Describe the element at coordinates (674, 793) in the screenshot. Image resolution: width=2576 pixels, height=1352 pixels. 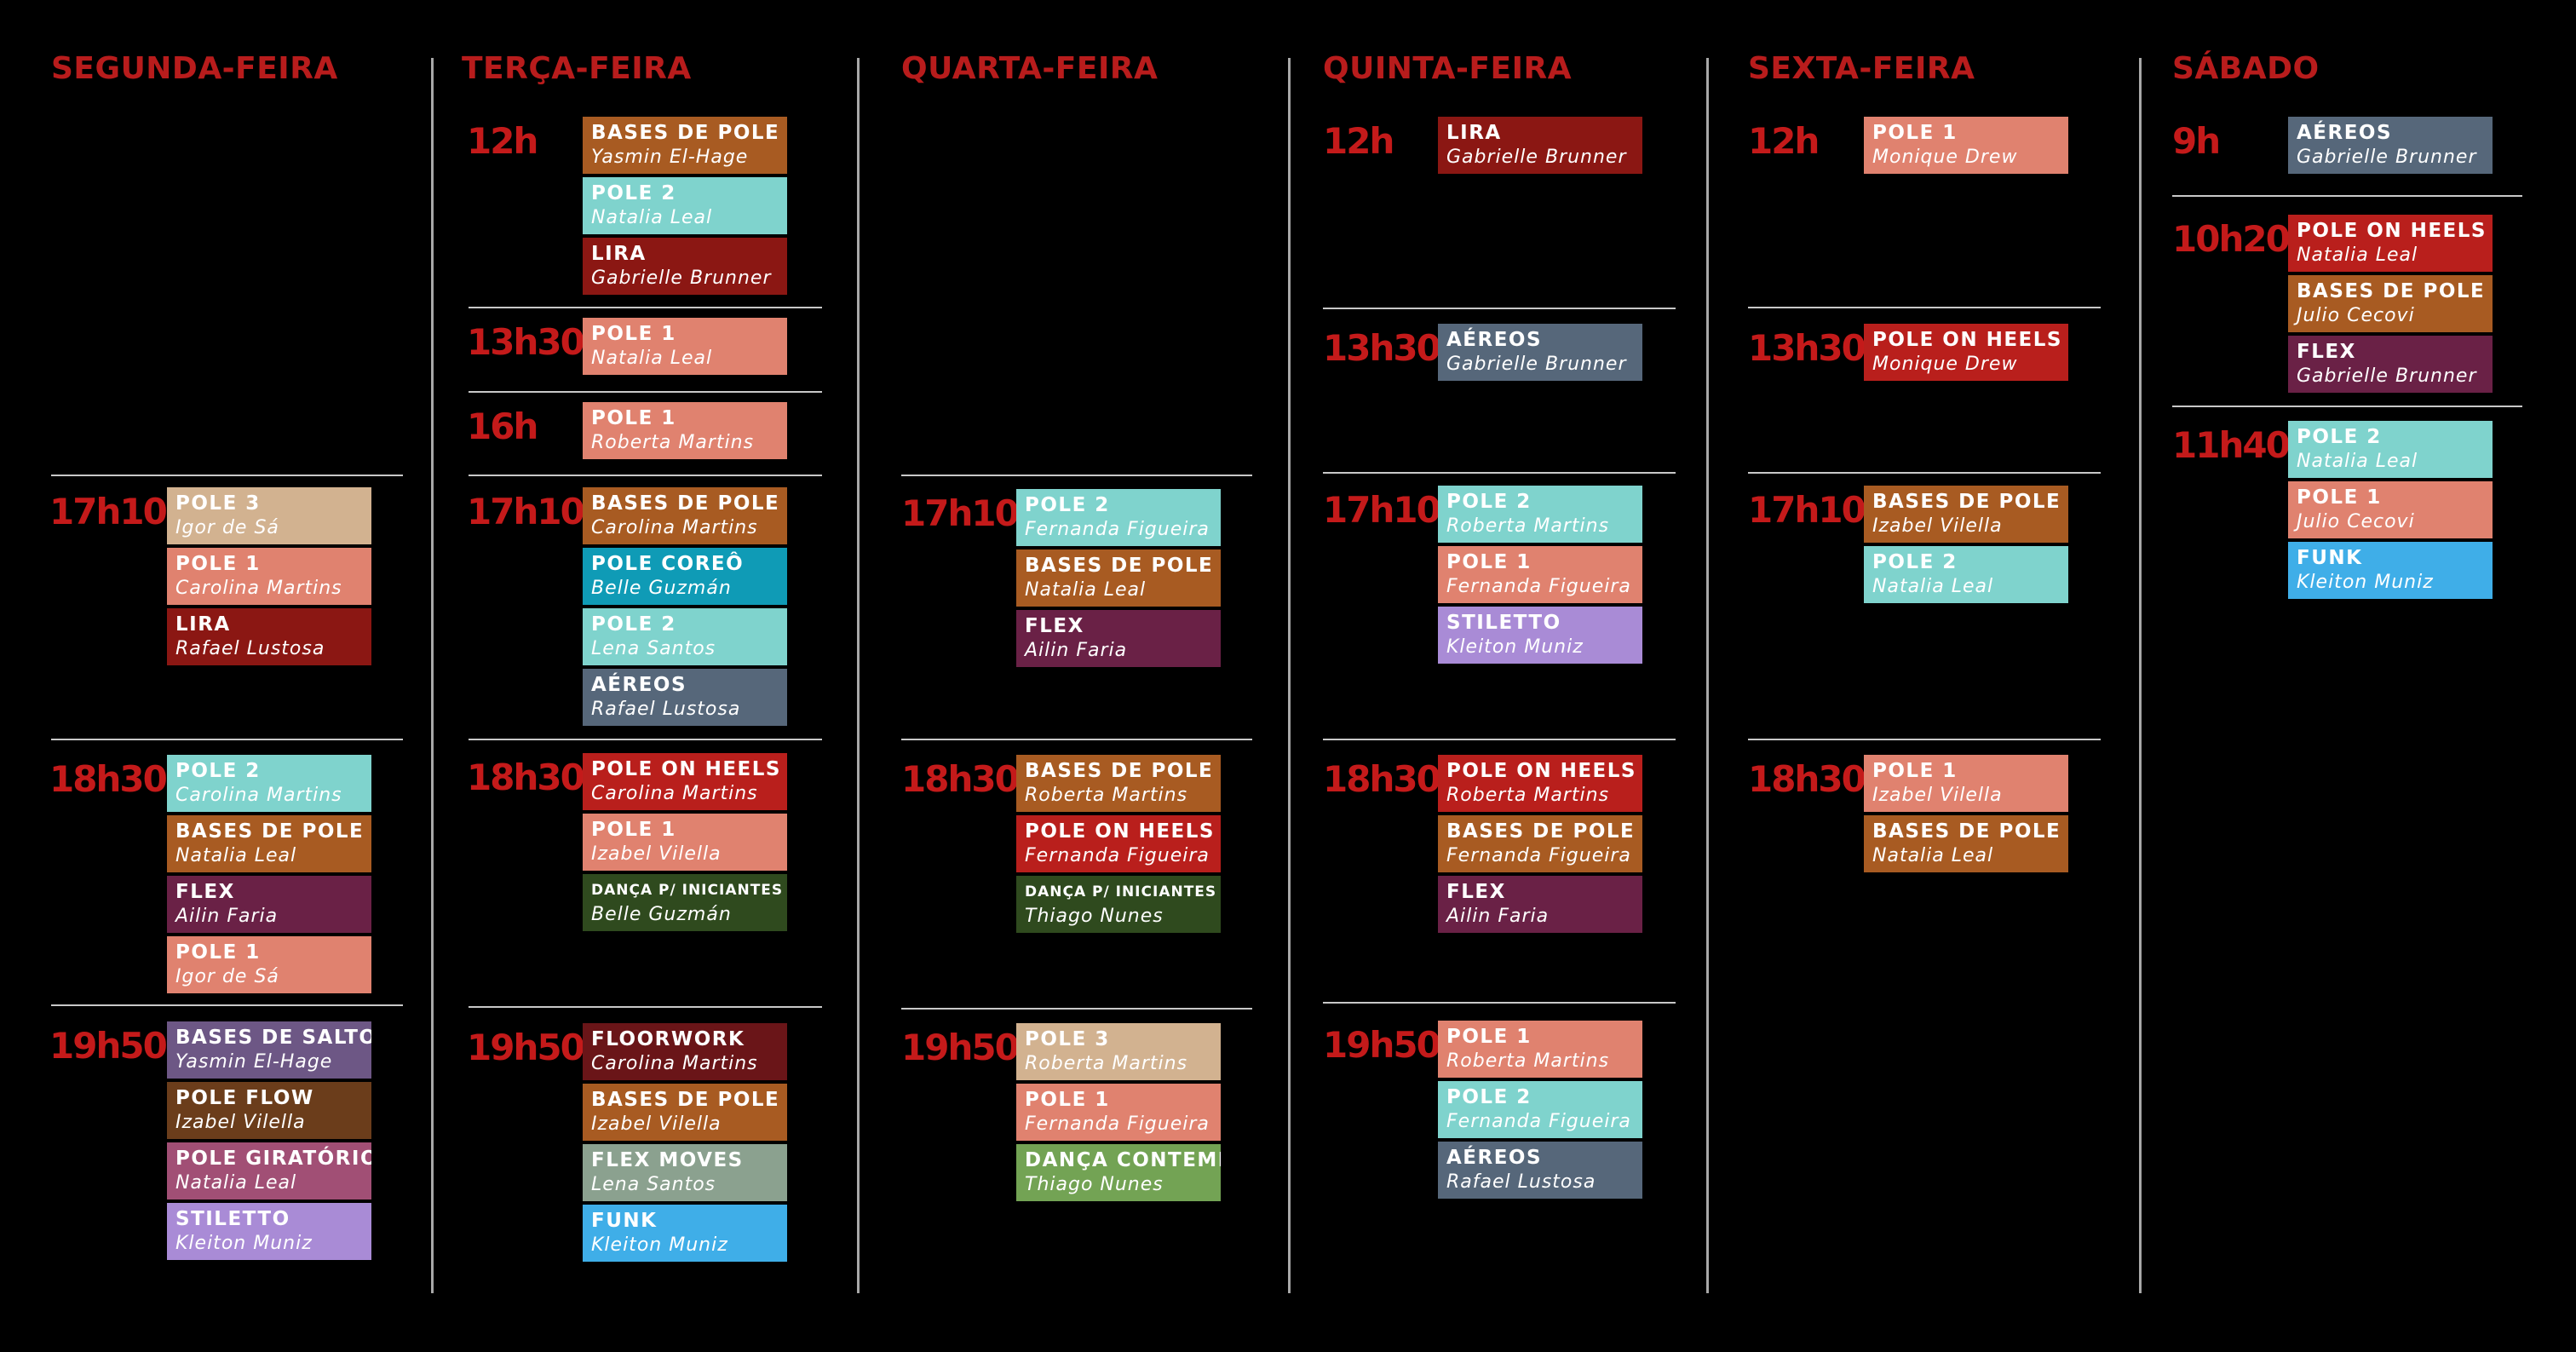
I see `instructor-name: Carolina Martins` at that location.